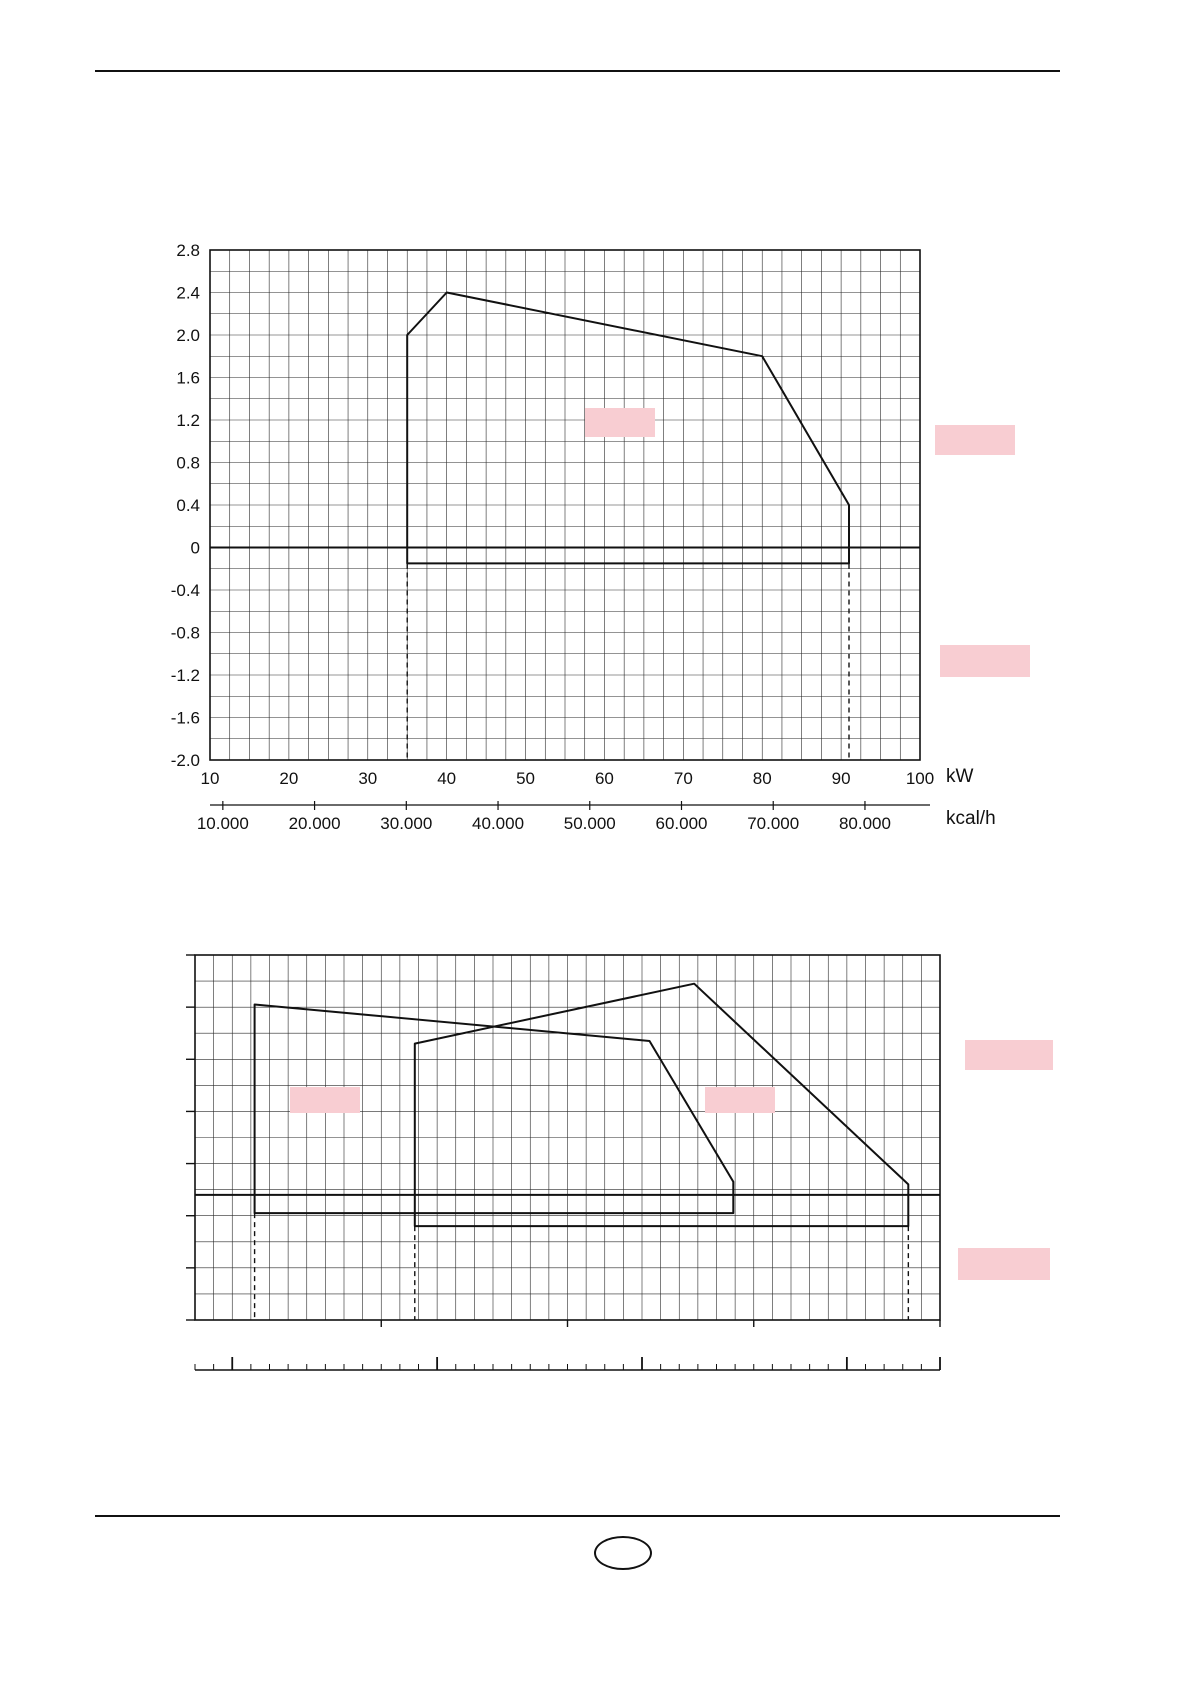 The height and width of the screenshot is (1684, 1190). What do you see at coordinates (367, 778) in the screenshot?
I see `svg-text: 30` at bounding box center [367, 778].